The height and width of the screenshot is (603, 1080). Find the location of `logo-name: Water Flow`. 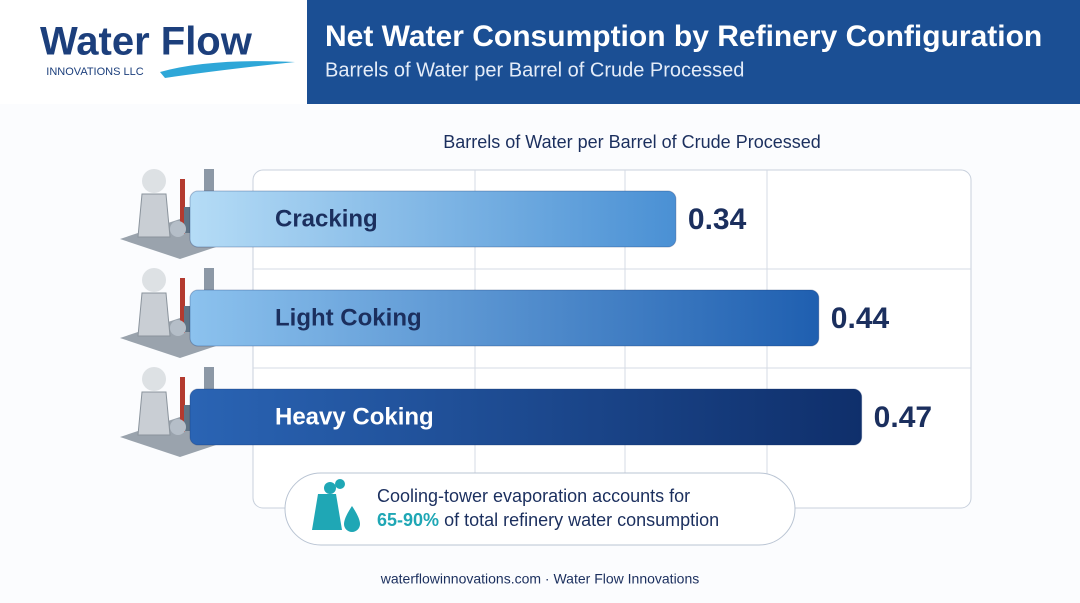

logo-name: Water Flow is located at coordinates (146, 42).